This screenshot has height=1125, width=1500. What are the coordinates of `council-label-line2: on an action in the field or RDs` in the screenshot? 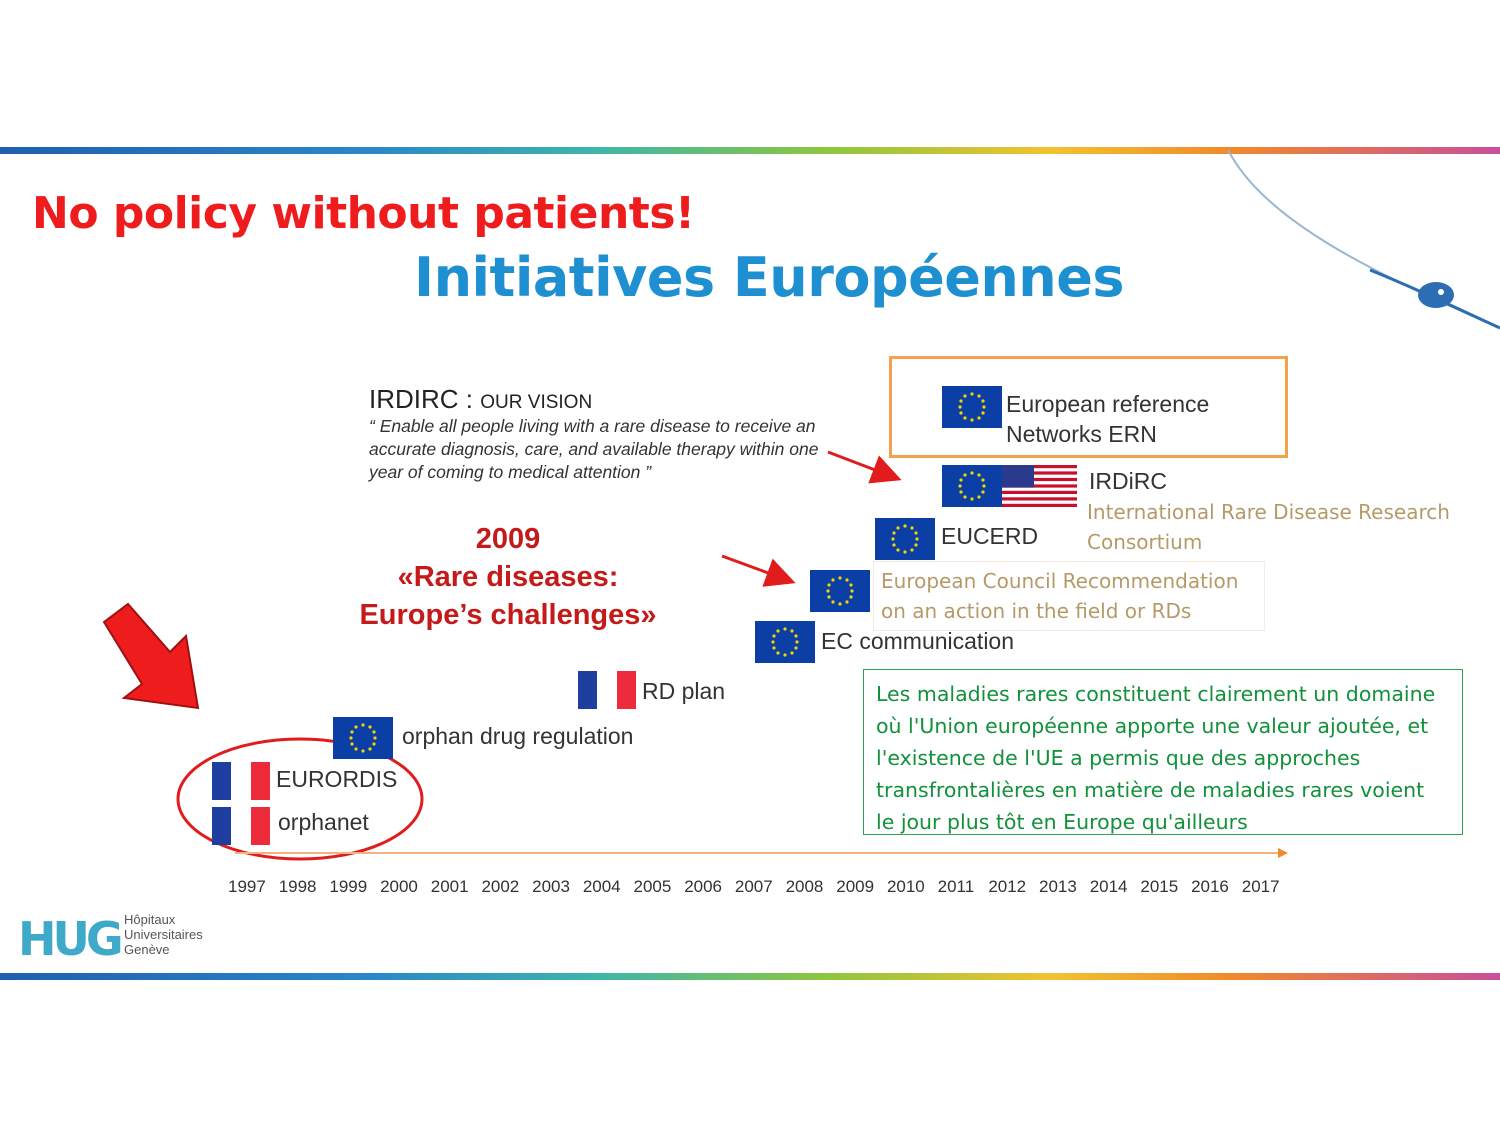 It's located at (1036, 611).